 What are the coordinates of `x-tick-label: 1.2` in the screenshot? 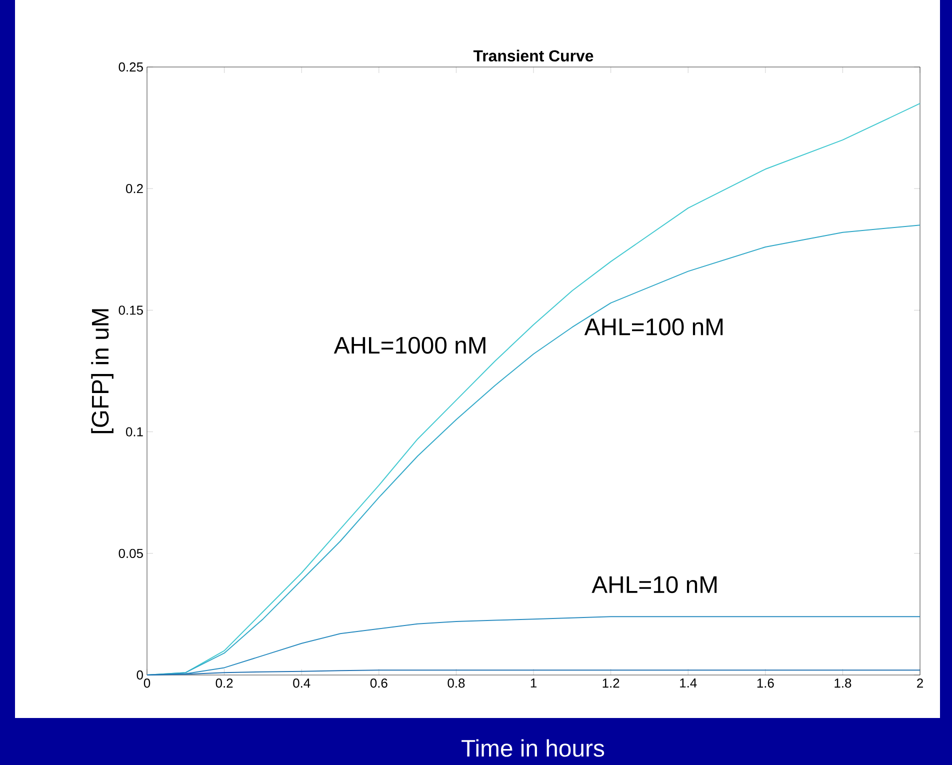 It's located at (611, 683).